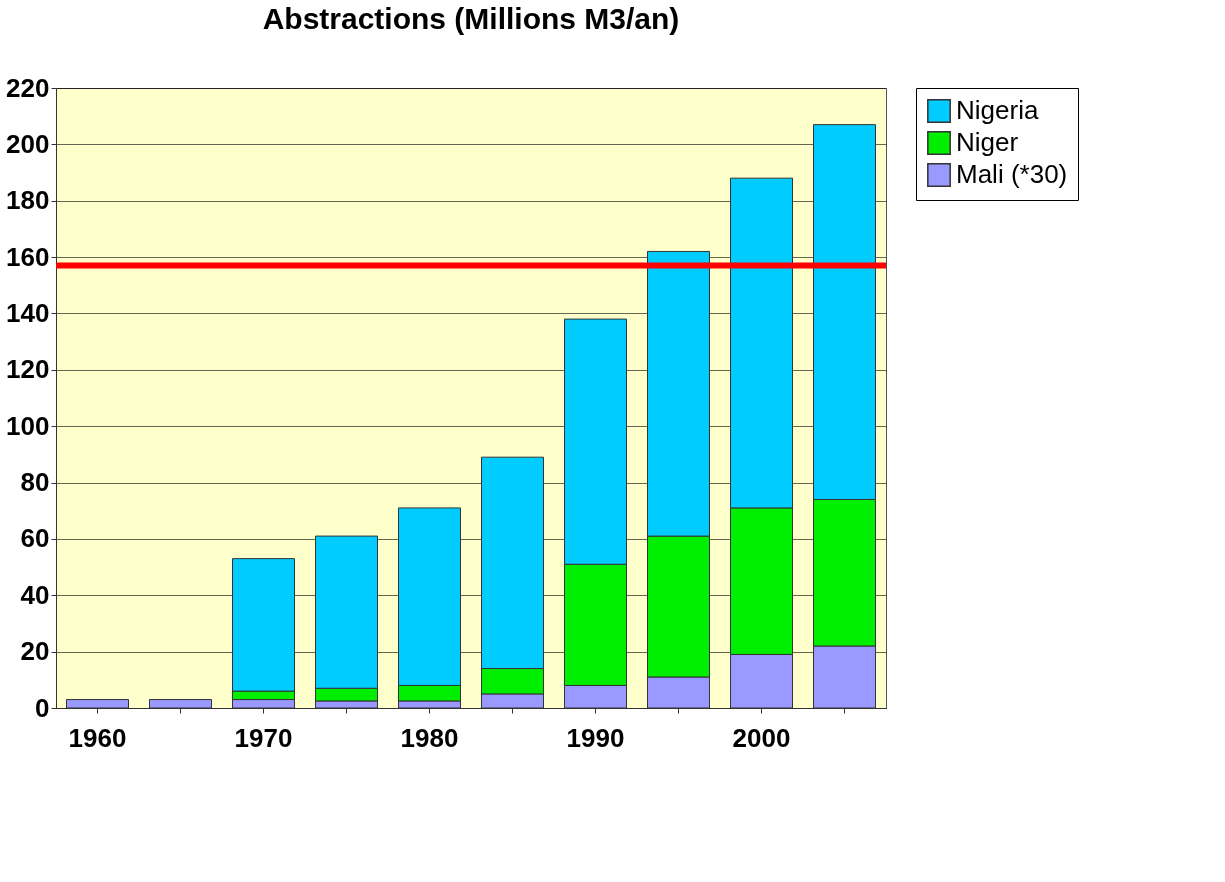 The height and width of the screenshot is (882, 1225). I want to click on x-tick-label: 1980, so click(429, 737).